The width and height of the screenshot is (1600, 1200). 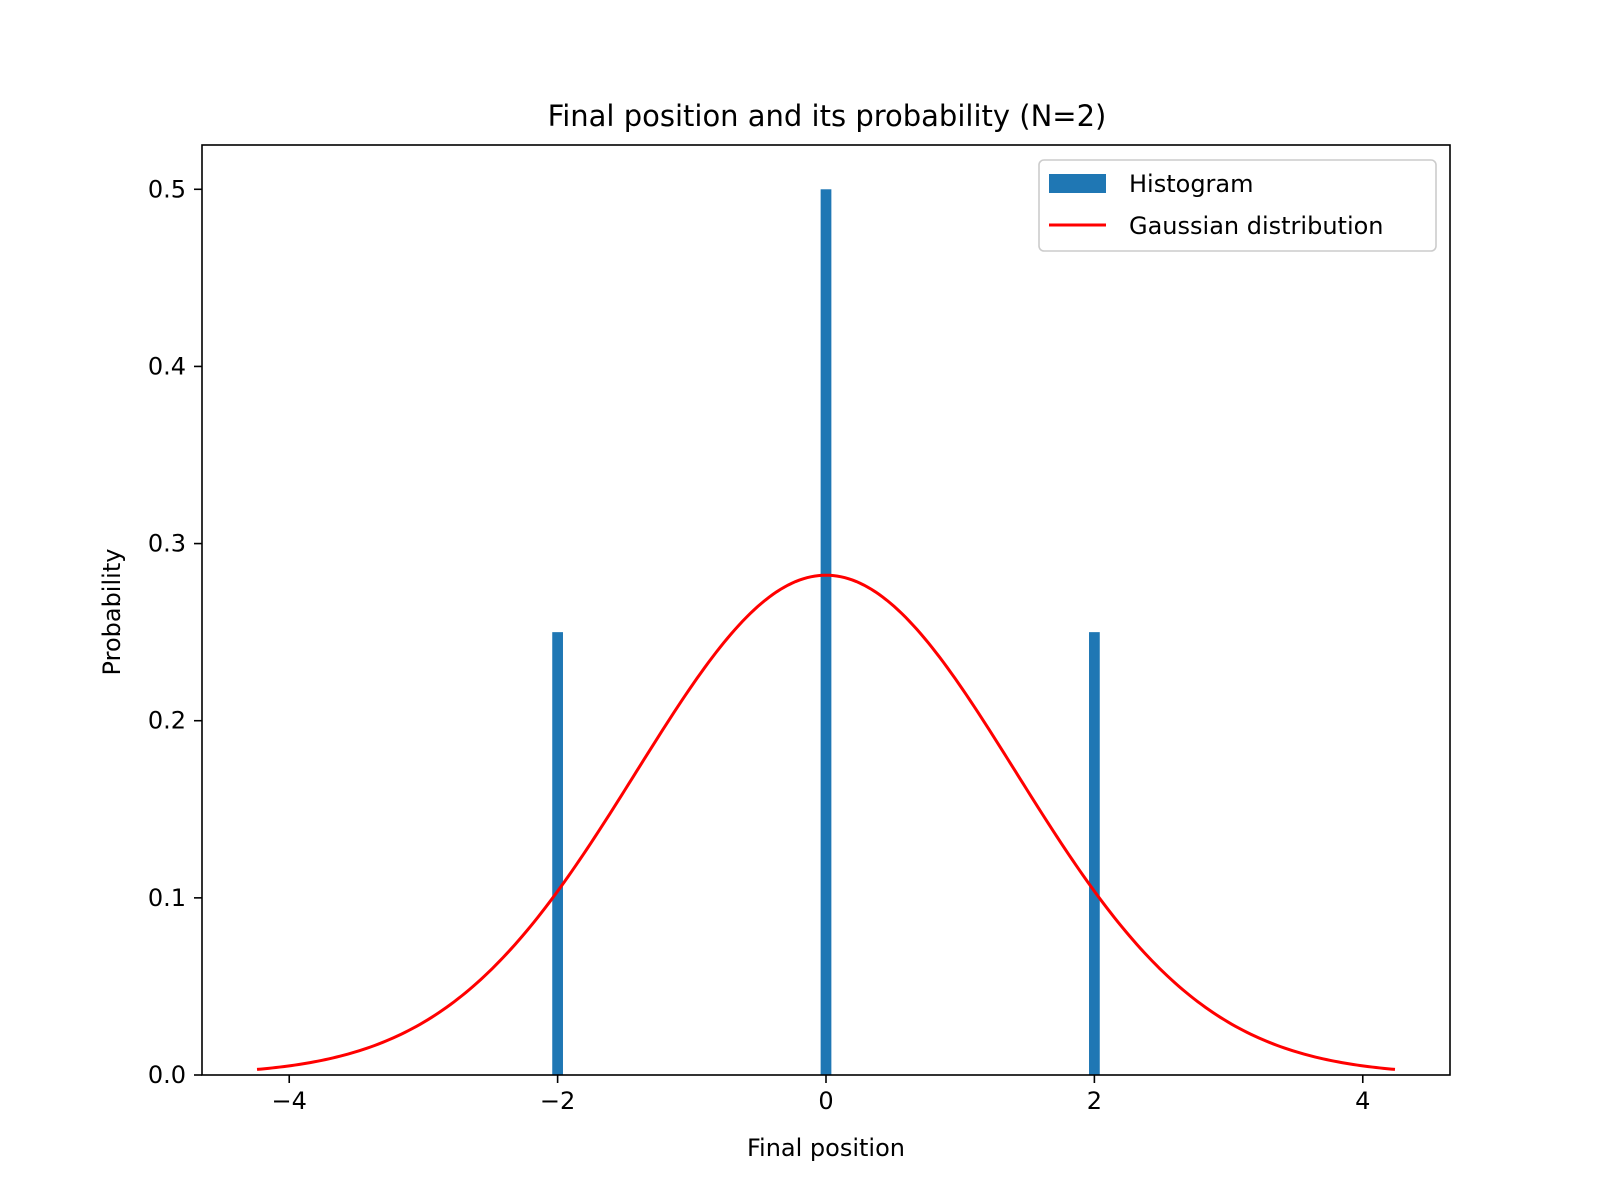 What do you see at coordinates (825, 1101) in the screenshot?
I see `x-tick-label: 0` at bounding box center [825, 1101].